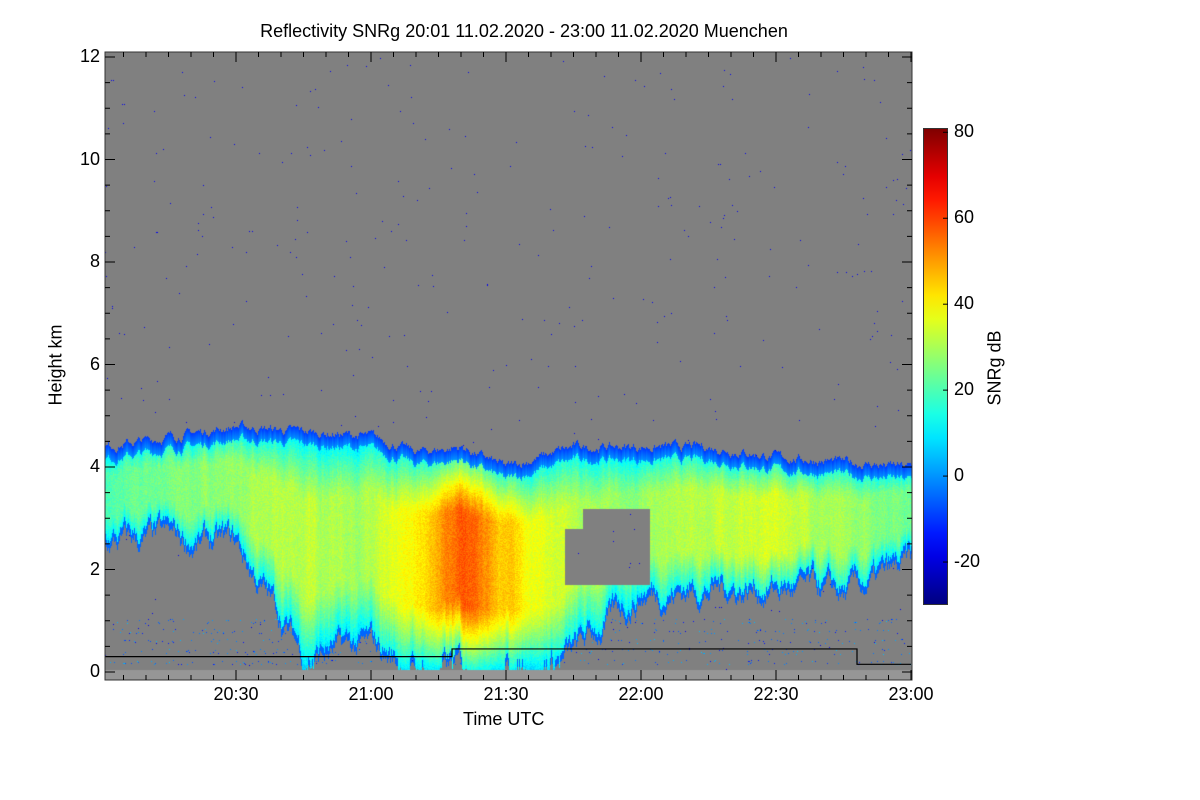 This screenshot has height=800, width=1200. I want to click on colorbar-tick-label: 20, so click(964, 389).